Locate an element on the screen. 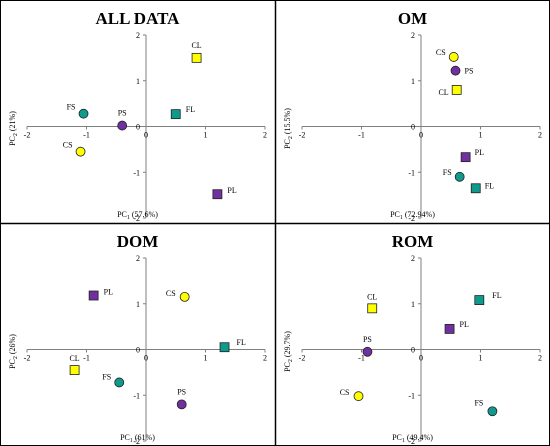  x-axis-label: PC1 (57.6%) is located at coordinates (137, 215).